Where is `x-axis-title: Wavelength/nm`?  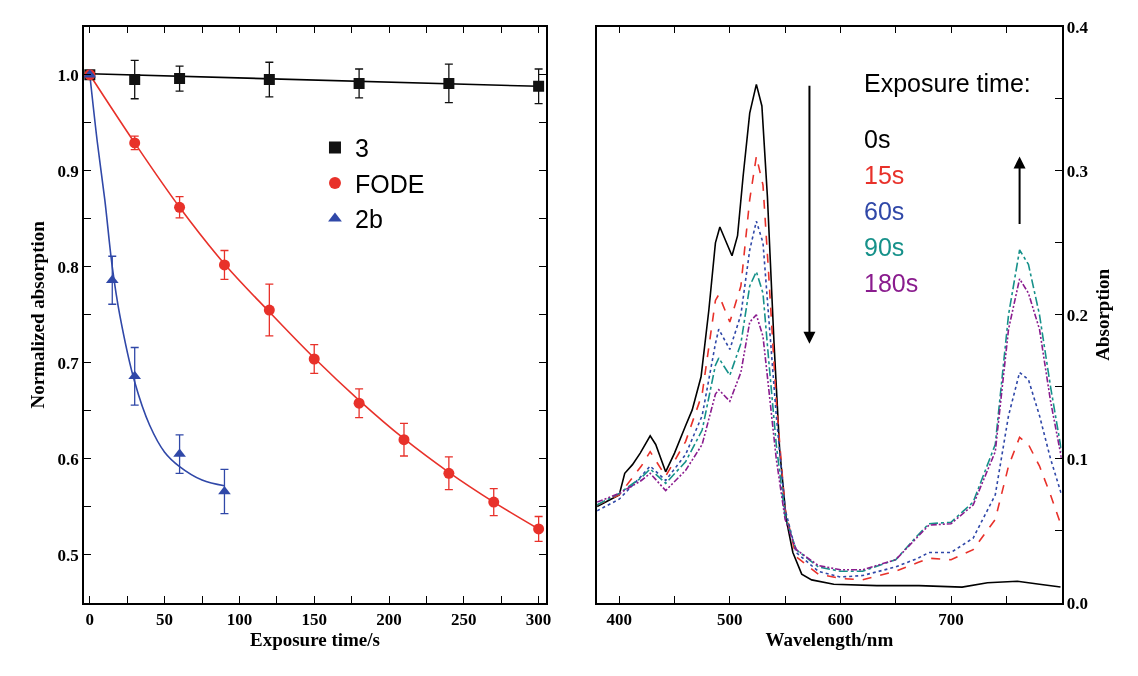
x-axis-title: Wavelength/nm is located at coordinates (829, 640).